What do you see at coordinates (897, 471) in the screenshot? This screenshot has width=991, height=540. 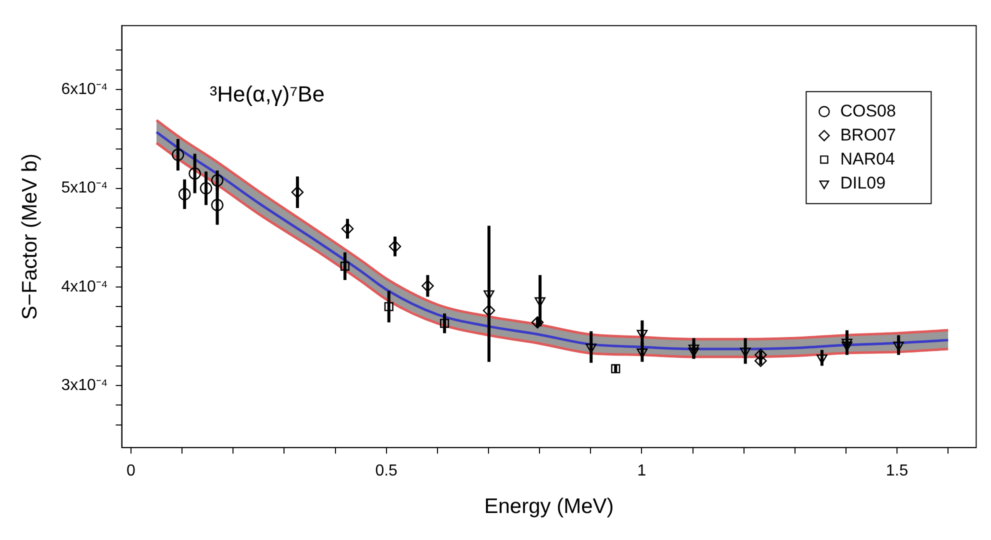 I see `x-tick-label: 1.5` at bounding box center [897, 471].